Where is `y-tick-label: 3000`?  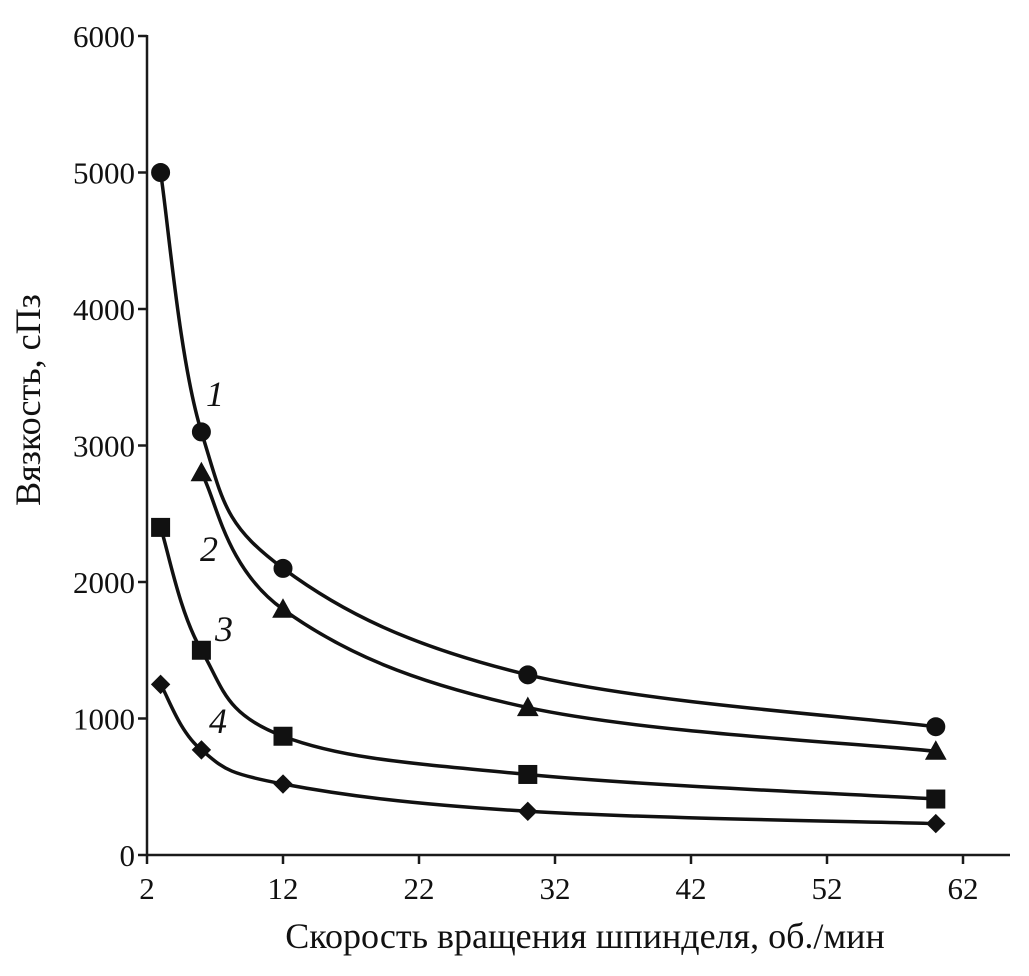
y-tick-label: 3000 is located at coordinates (104, 446).